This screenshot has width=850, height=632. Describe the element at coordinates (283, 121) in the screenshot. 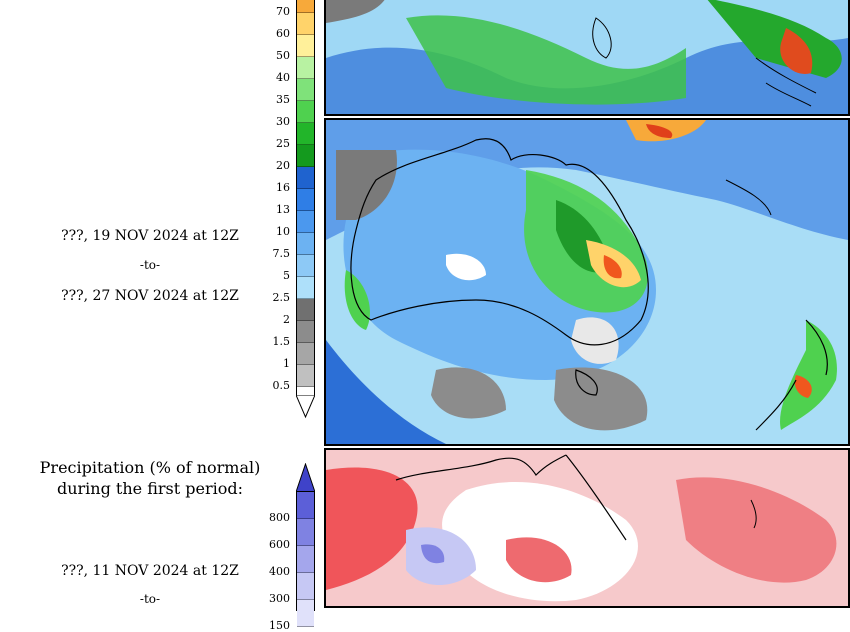

I see `colorbar-tick-label: 30` at that location.